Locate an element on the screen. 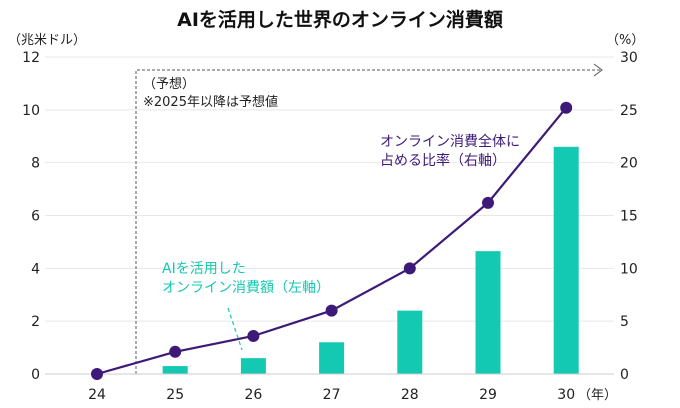  right-tick-label: 25 is located at coordinates (629, 111).